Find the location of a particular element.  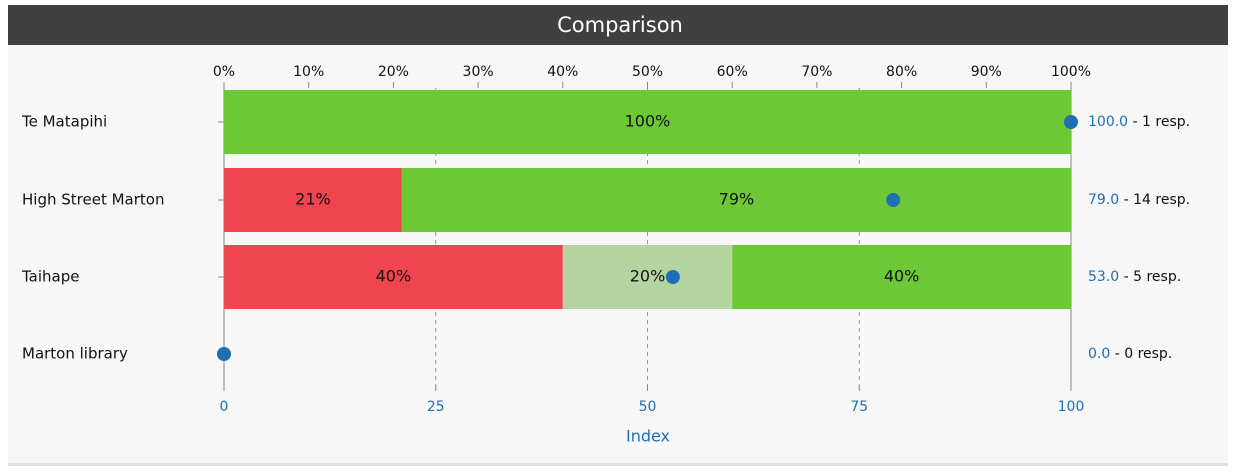

responses-label: - 1 resp. is located at coordinates (1162, 122).